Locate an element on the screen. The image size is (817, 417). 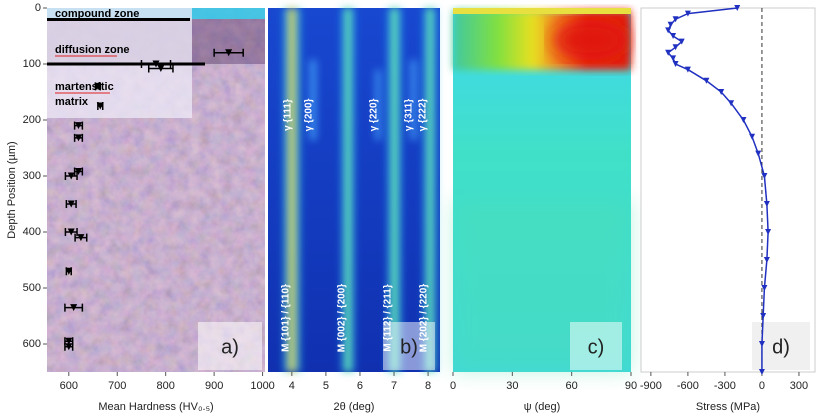
x-tick-label: 700 is located at coordinates (117, 386).